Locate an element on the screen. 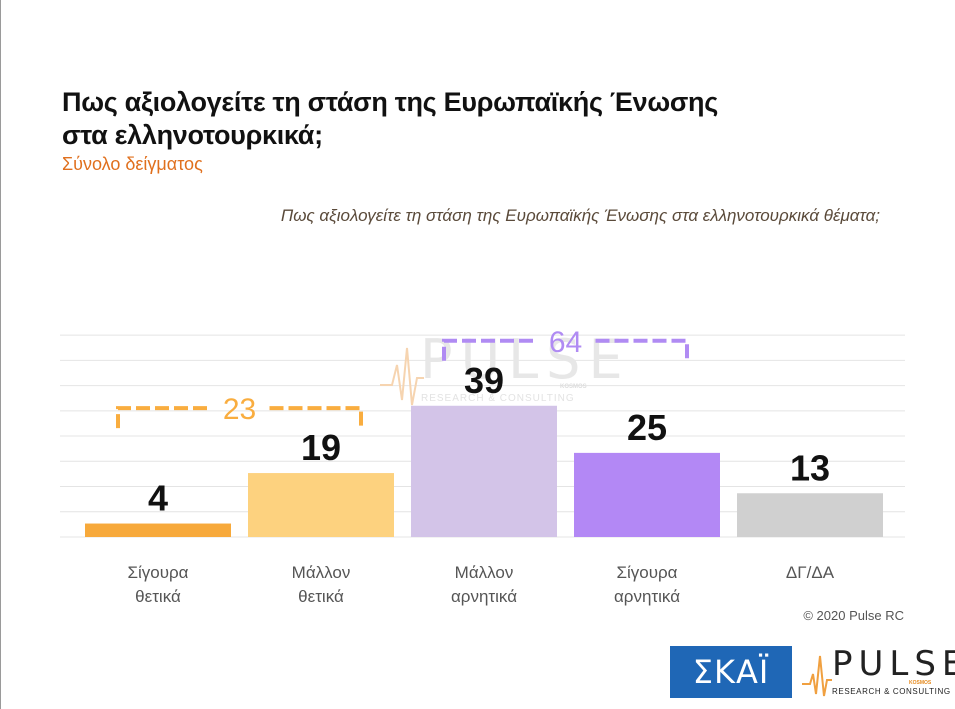 Image resolution: width=955 pixels, height=709 pixels. skai-logo-text: ΣΚΑΪ is located at coordinates (731, 672).